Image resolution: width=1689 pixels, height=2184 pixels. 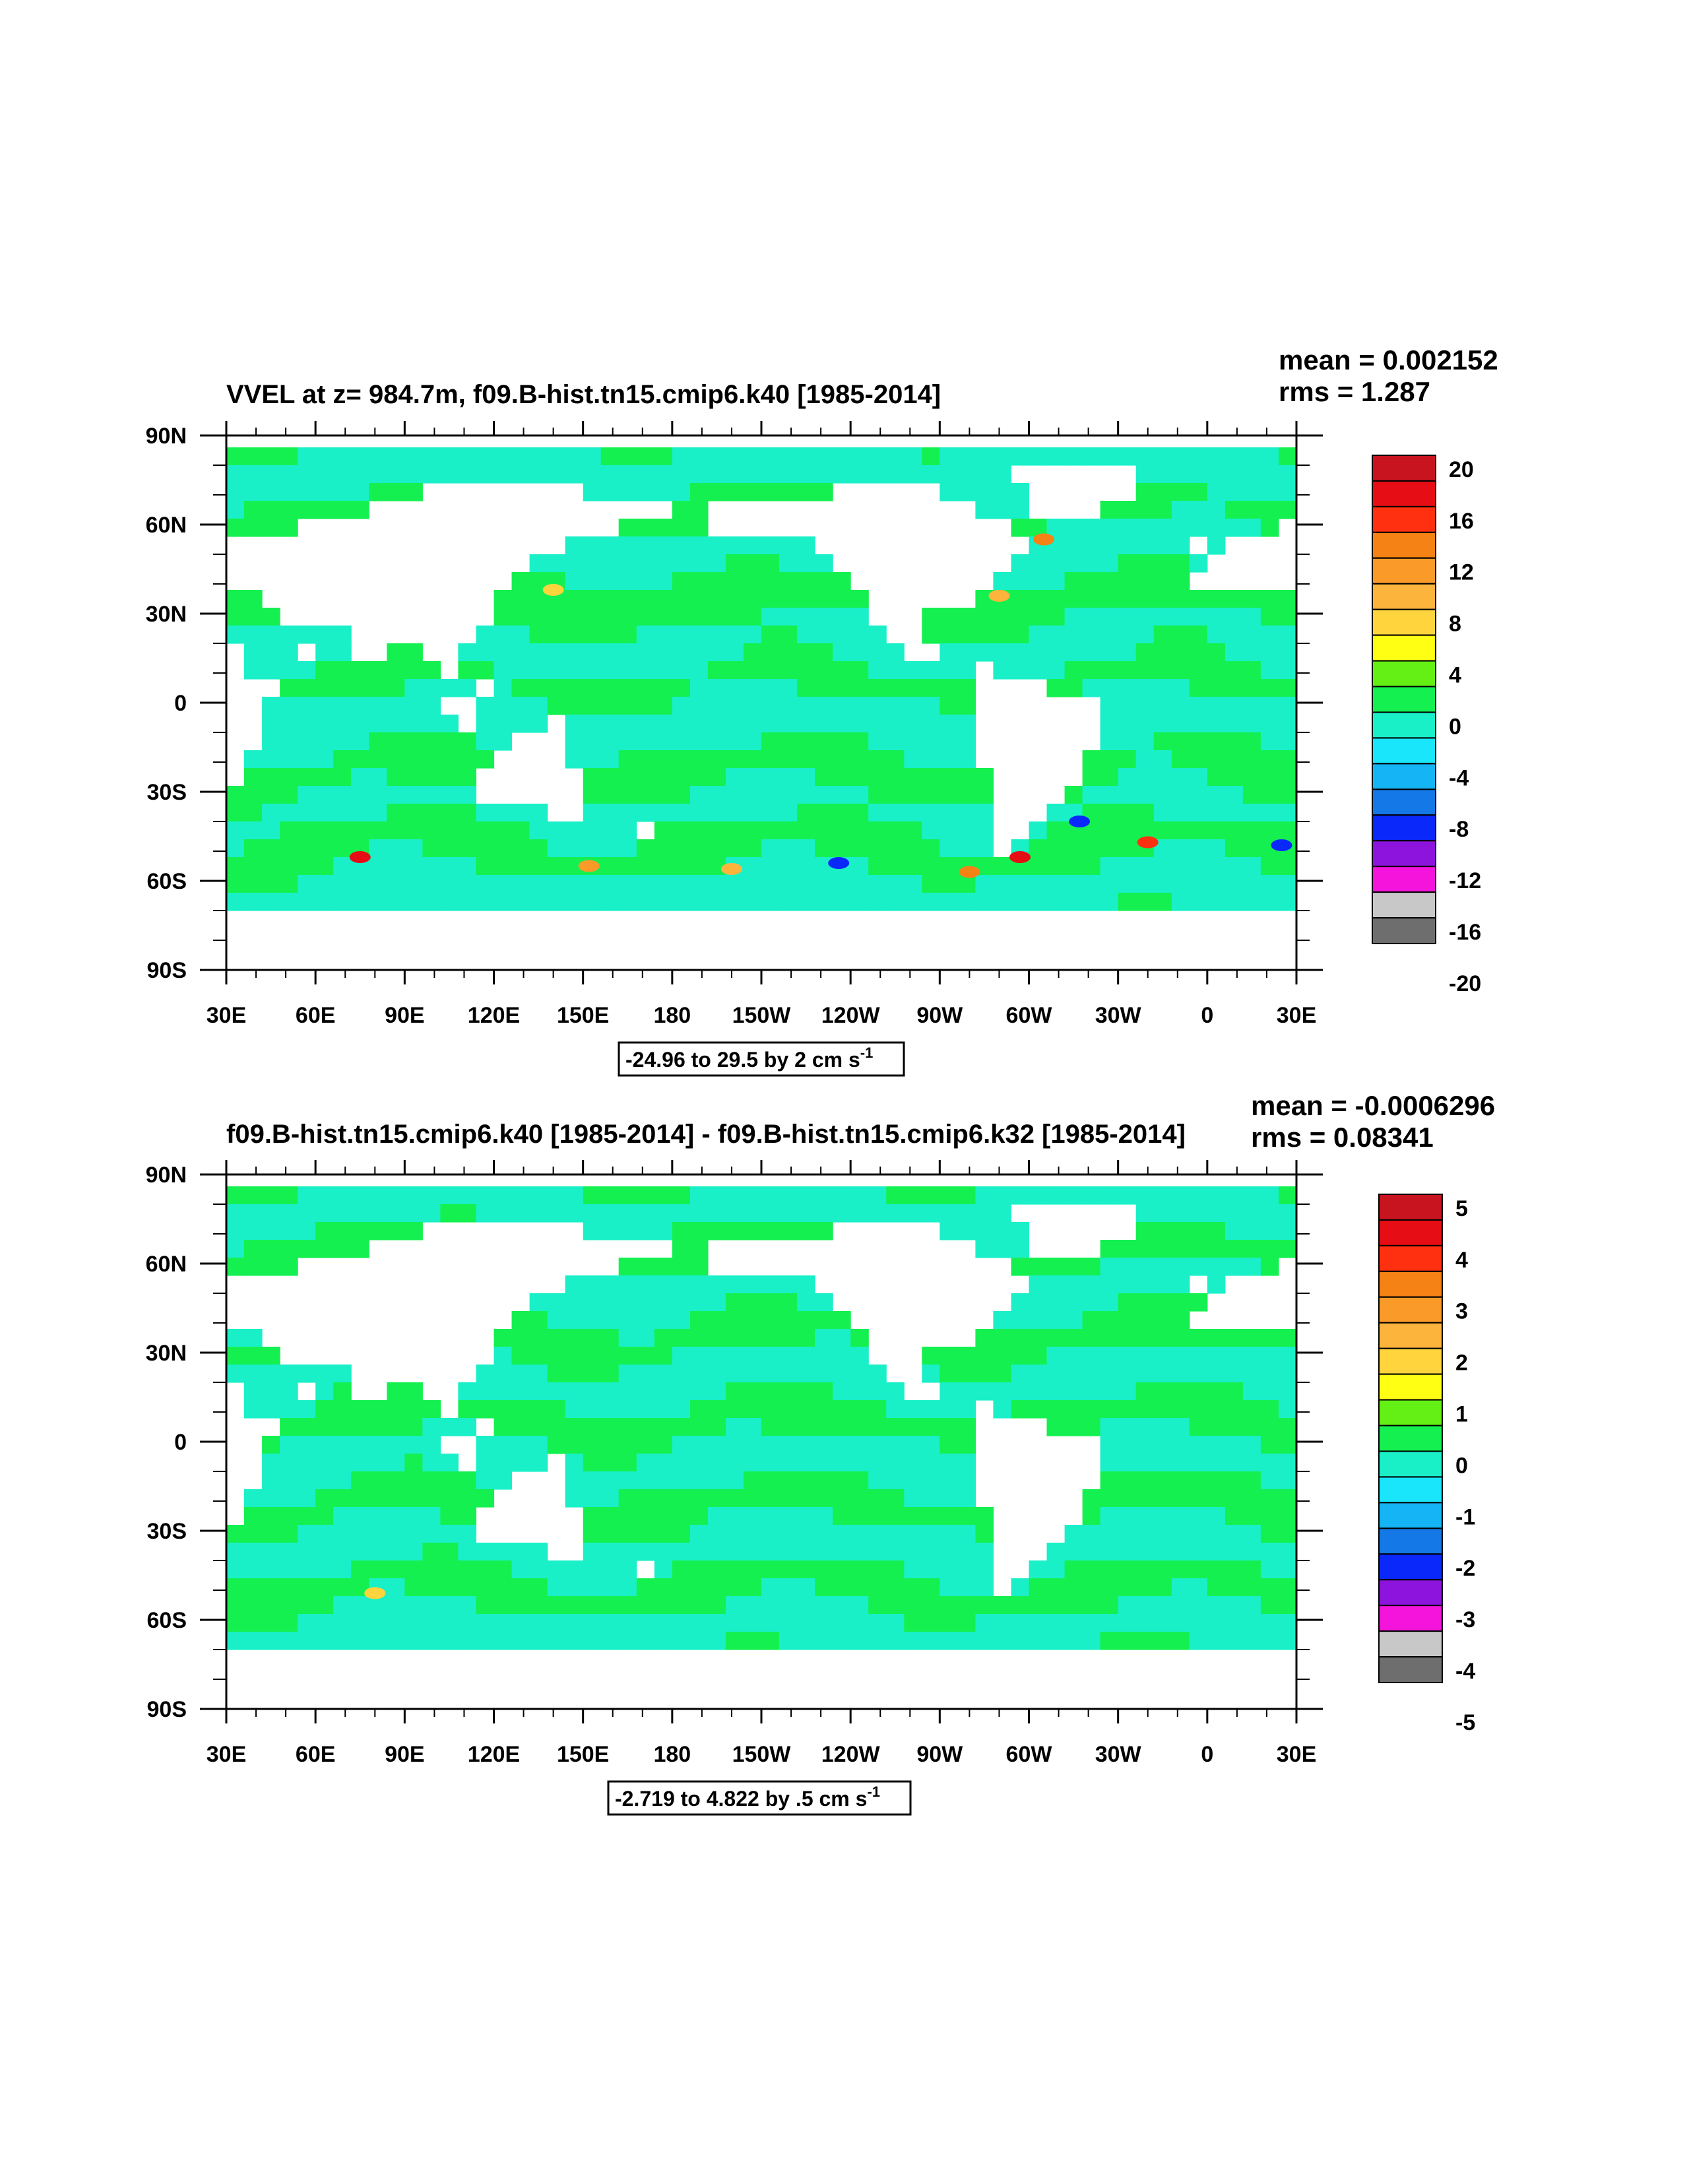 What do you see at coordinates (1118, 1754) in the screenshot?
I see `x-tick-label: 30W` at bounding box center [1118, 1754].